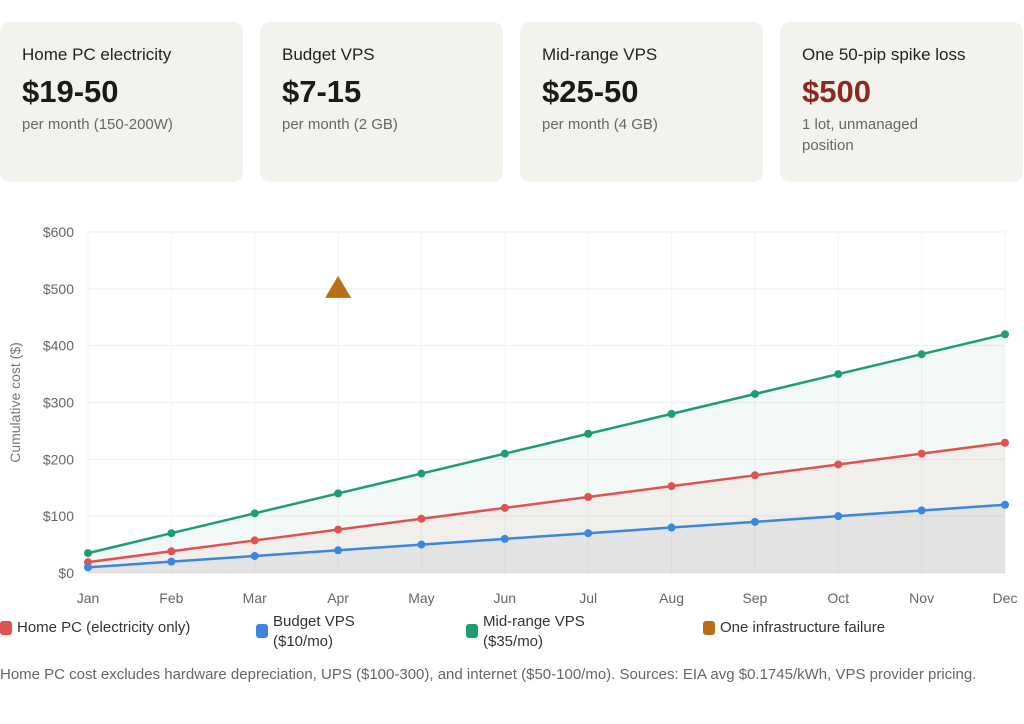 The width and height of the screenshot is (1024, 724). I want to click on series-area, so click(546, 538).